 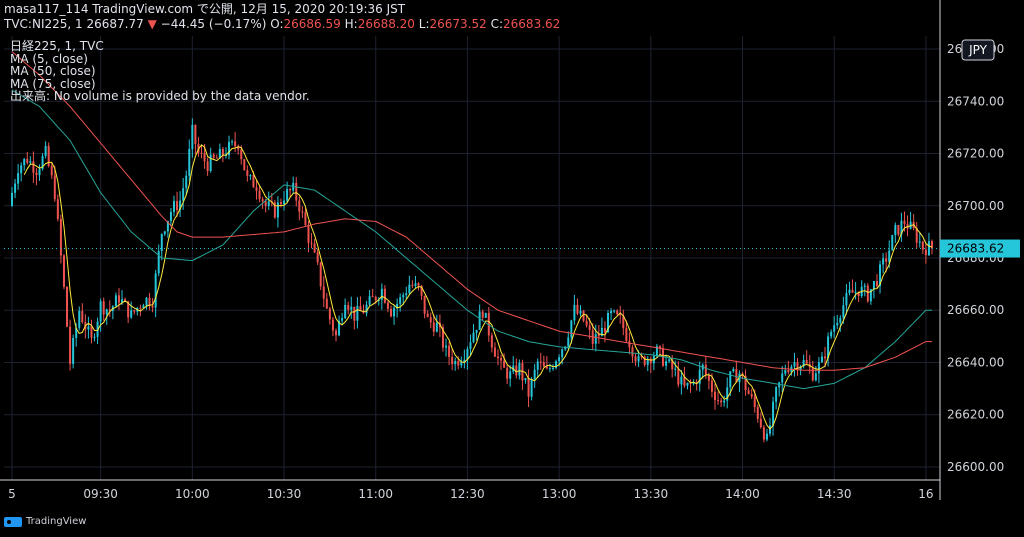 What do you see at coordinates (43, 24) in the screenshot?
I see `symbol-label: TVC:NI225, 1` at bounding box center [43, 24].